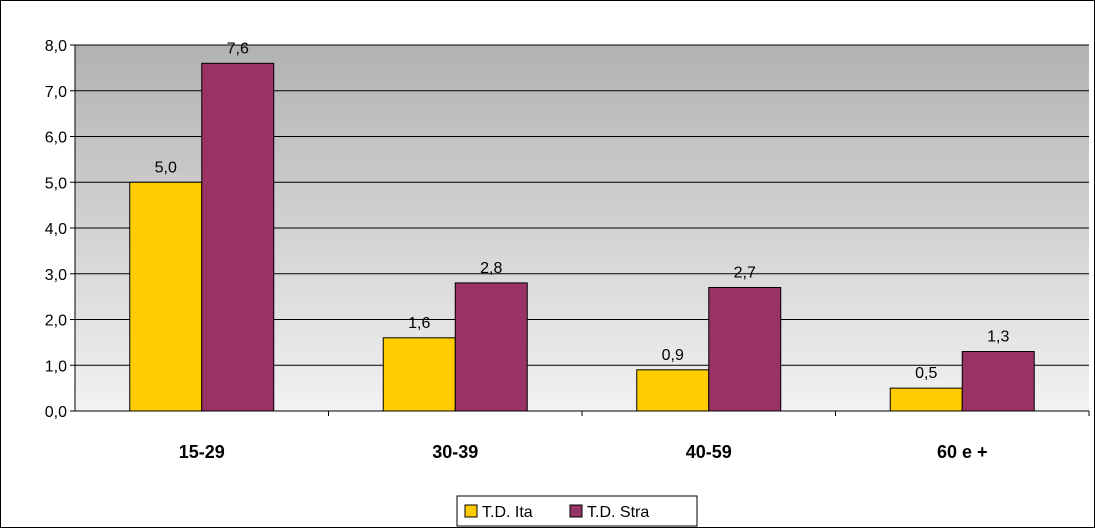  I want to click on y-tick-label: 0,0, so click(56, 412).